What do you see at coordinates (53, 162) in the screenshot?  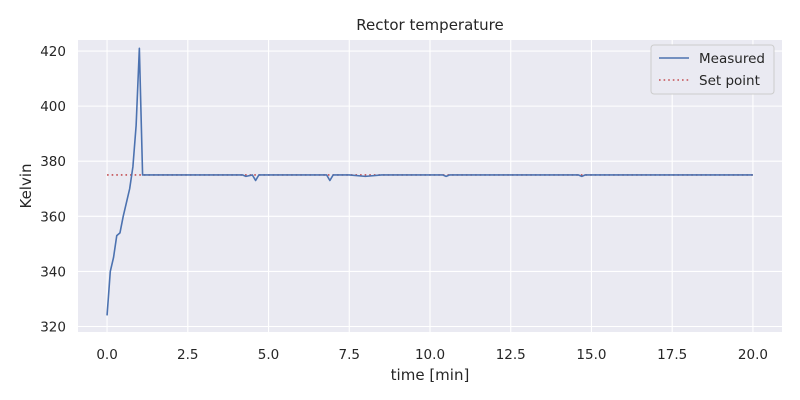 I see `y-tick-label: 380` at bounding box center [53, 162].